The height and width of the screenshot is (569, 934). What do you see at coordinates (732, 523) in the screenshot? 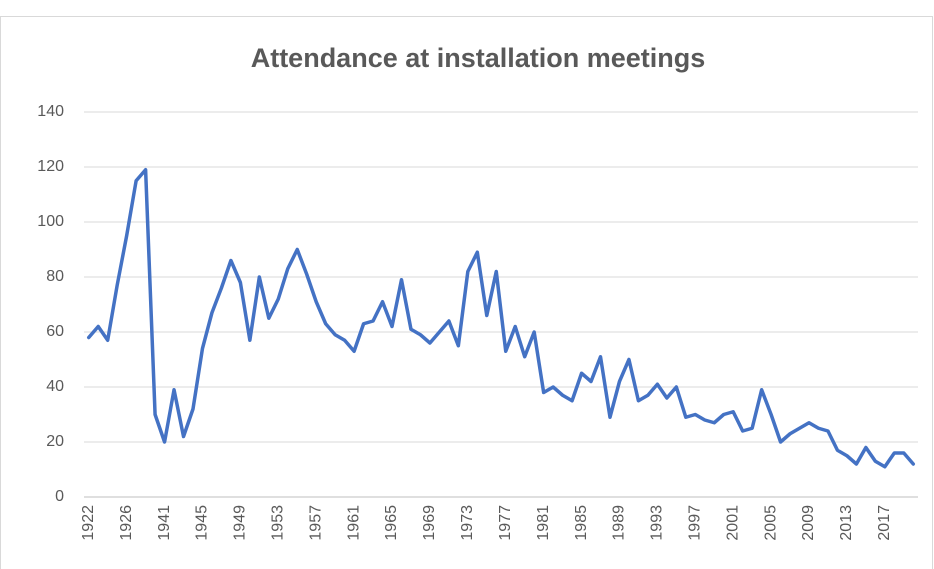
I see `x-tick-label: 2001` at bounding box center [732, 523].